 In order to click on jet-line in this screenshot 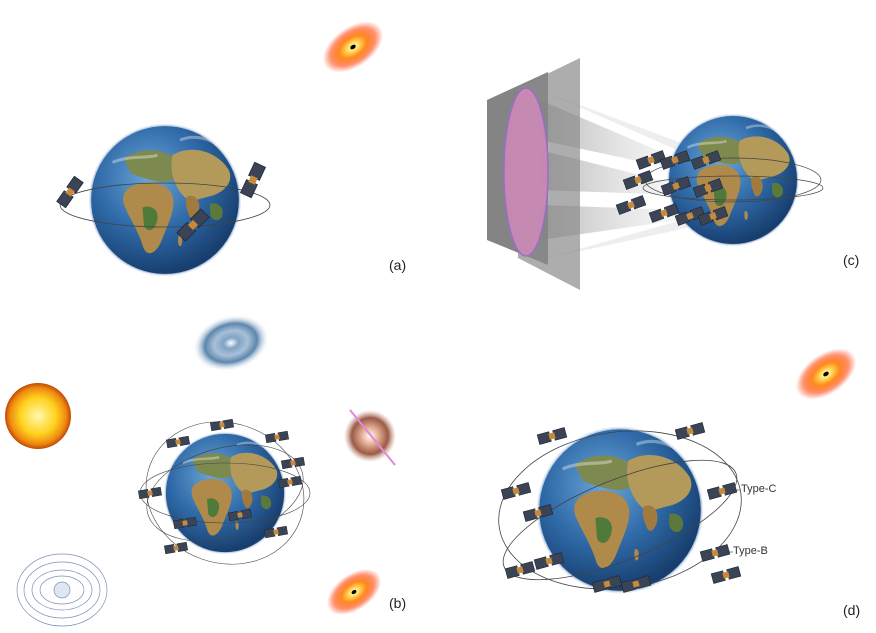, I will do `click(372, 437)`.